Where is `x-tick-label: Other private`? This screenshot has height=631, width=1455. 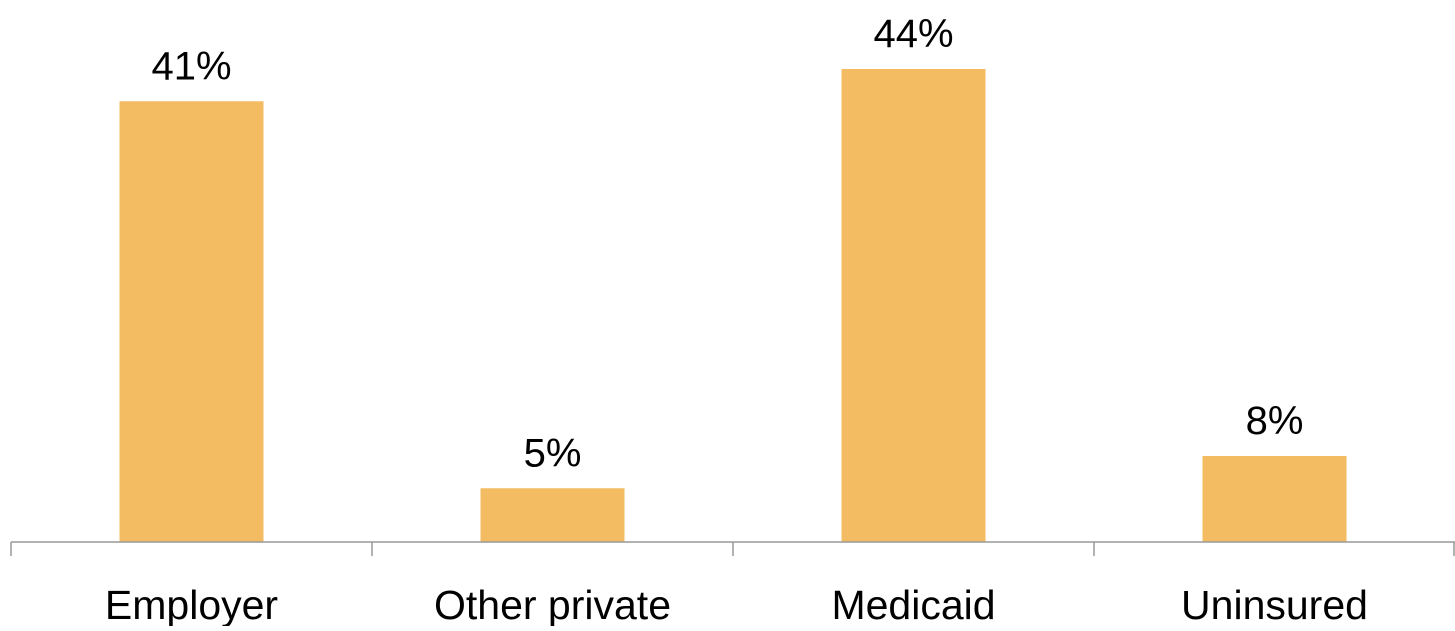 x-tick-label: Other private is located at coordinates (552, 604).